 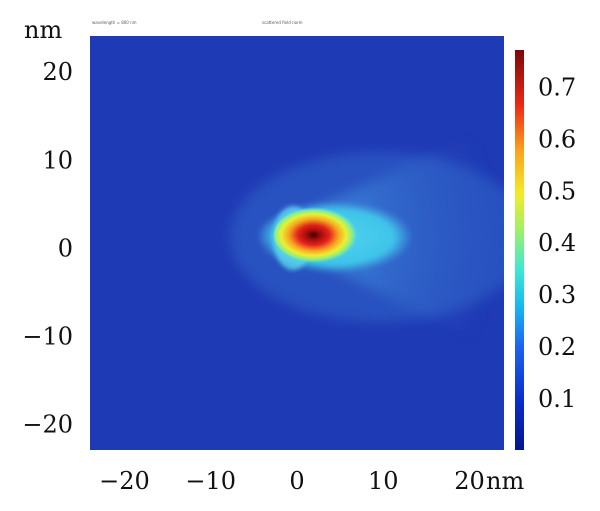 I want to click on colorbar-tick-label: 0.1, so click(x=557, y=399).